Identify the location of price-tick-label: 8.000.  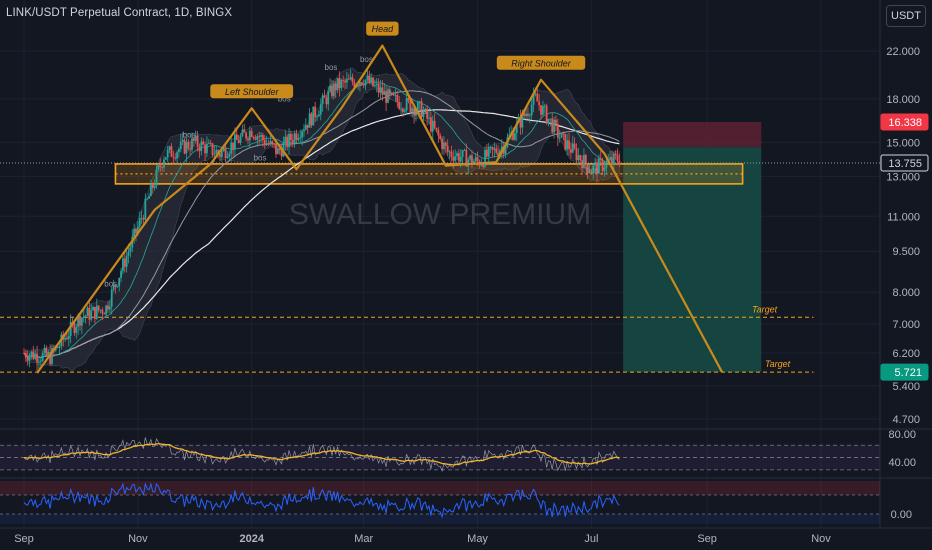
(906, 293).